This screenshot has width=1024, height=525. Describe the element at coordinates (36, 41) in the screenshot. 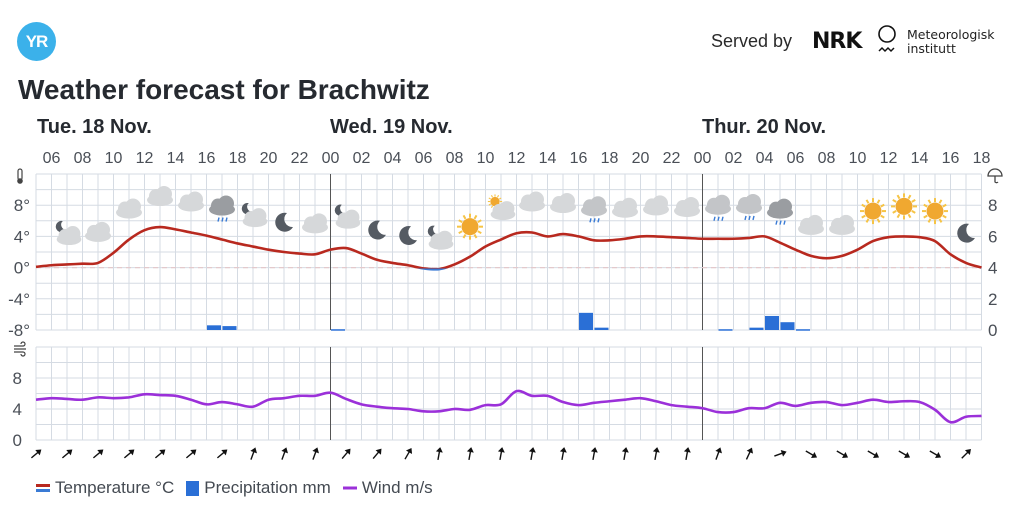

I see `yr-logo: YR` at that location.